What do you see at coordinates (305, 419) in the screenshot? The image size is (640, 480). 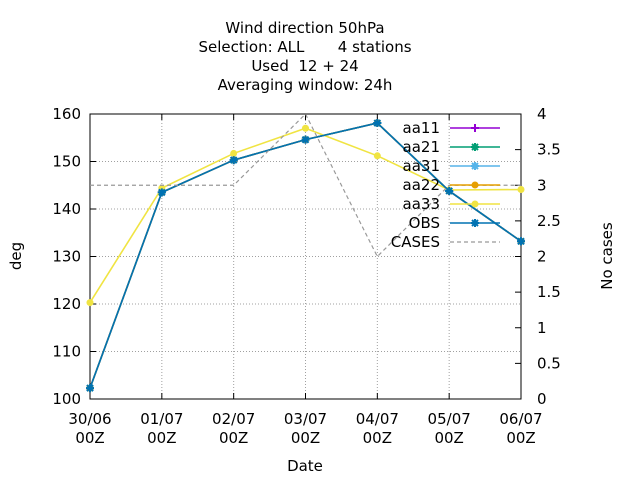 I see `x-tick-label: 03/07` at bounding box center [305, 419].